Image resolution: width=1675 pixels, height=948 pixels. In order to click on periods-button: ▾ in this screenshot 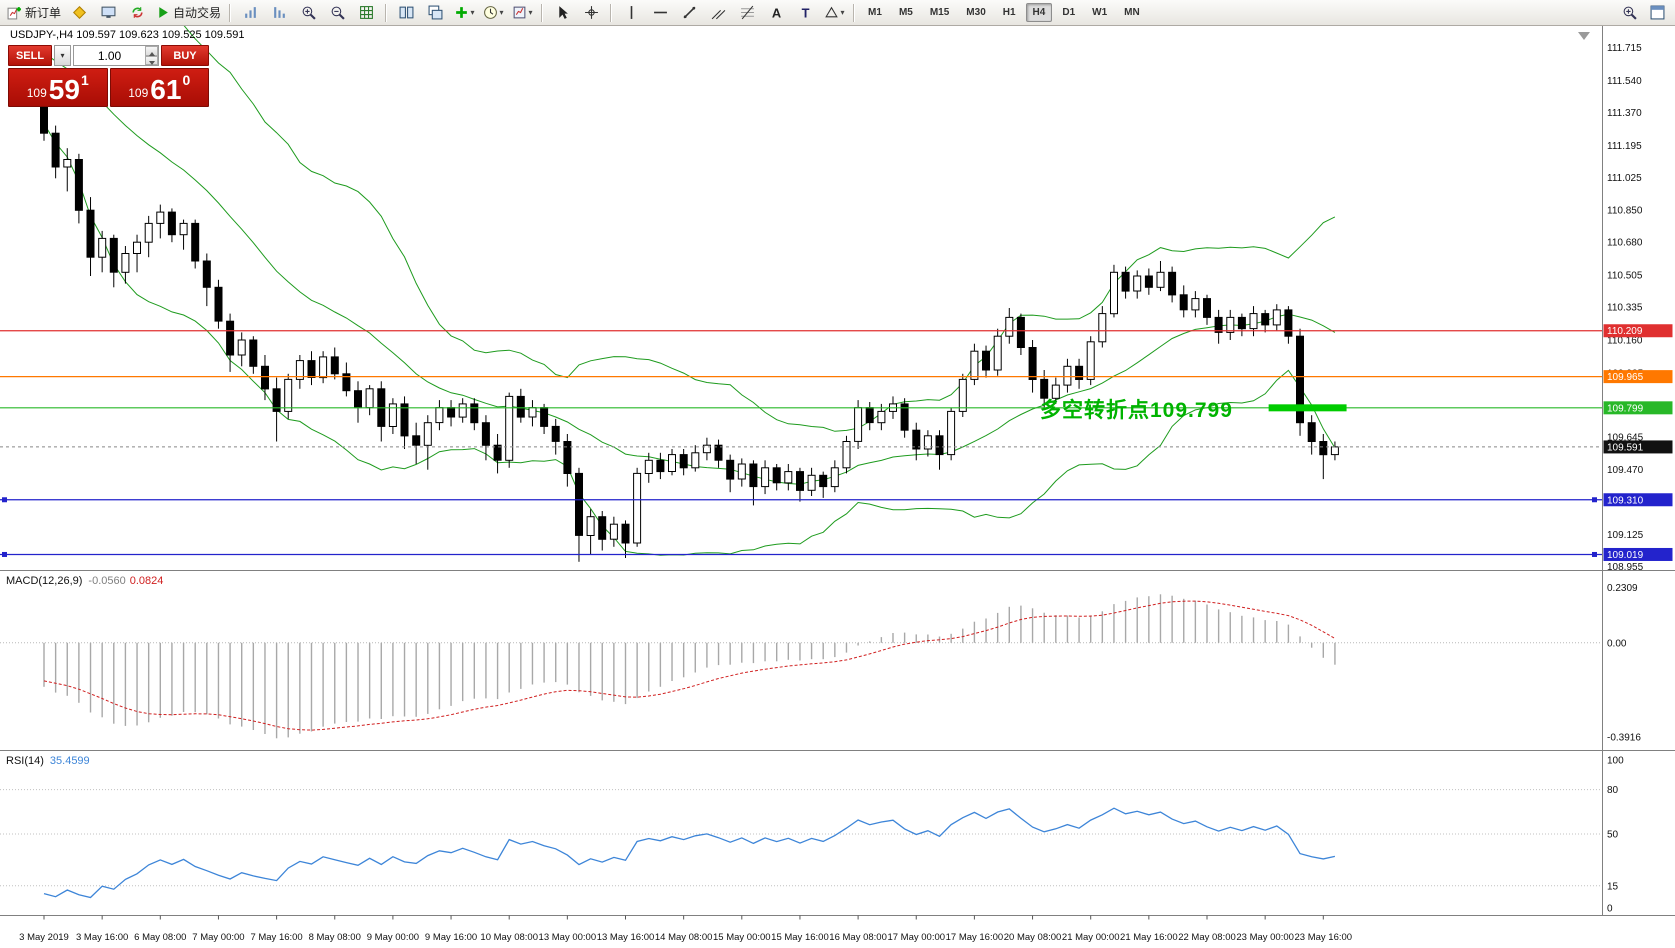, I will do `click(493, 13)`.